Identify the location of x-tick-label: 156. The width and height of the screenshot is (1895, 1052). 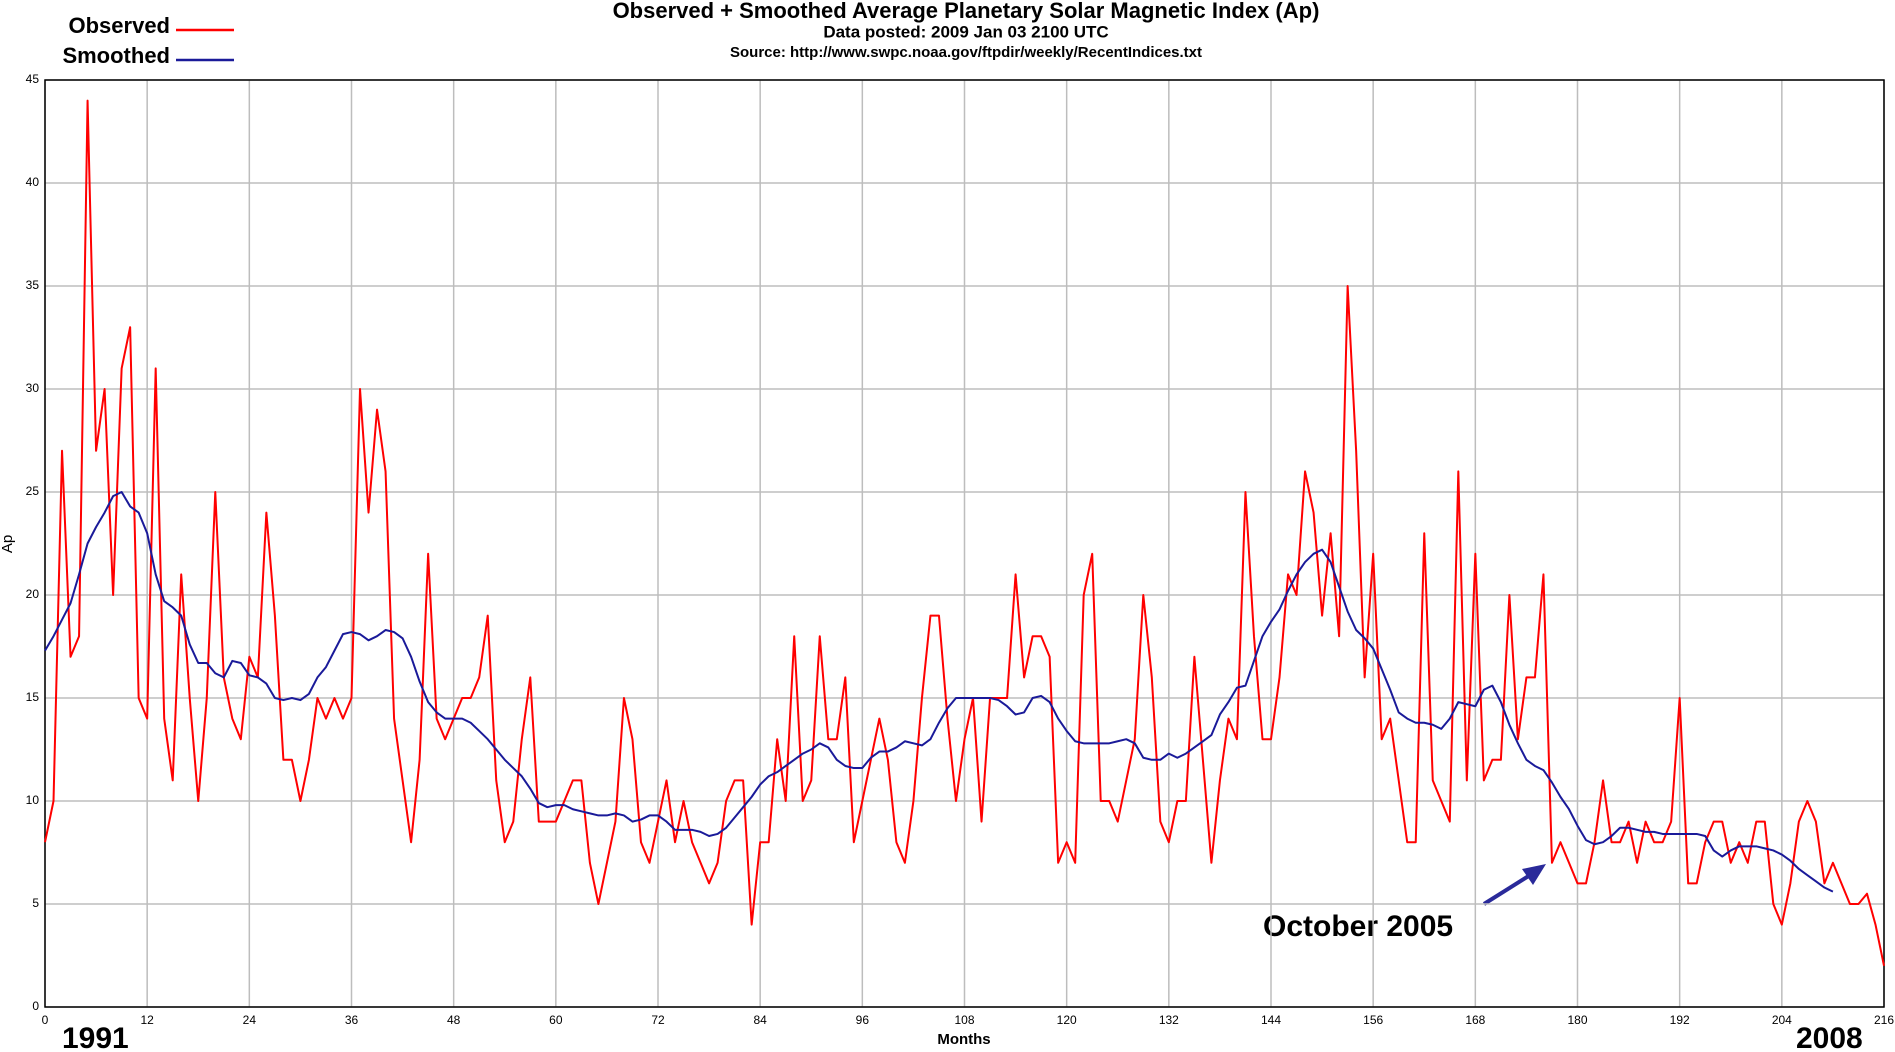
(1373, 1020).